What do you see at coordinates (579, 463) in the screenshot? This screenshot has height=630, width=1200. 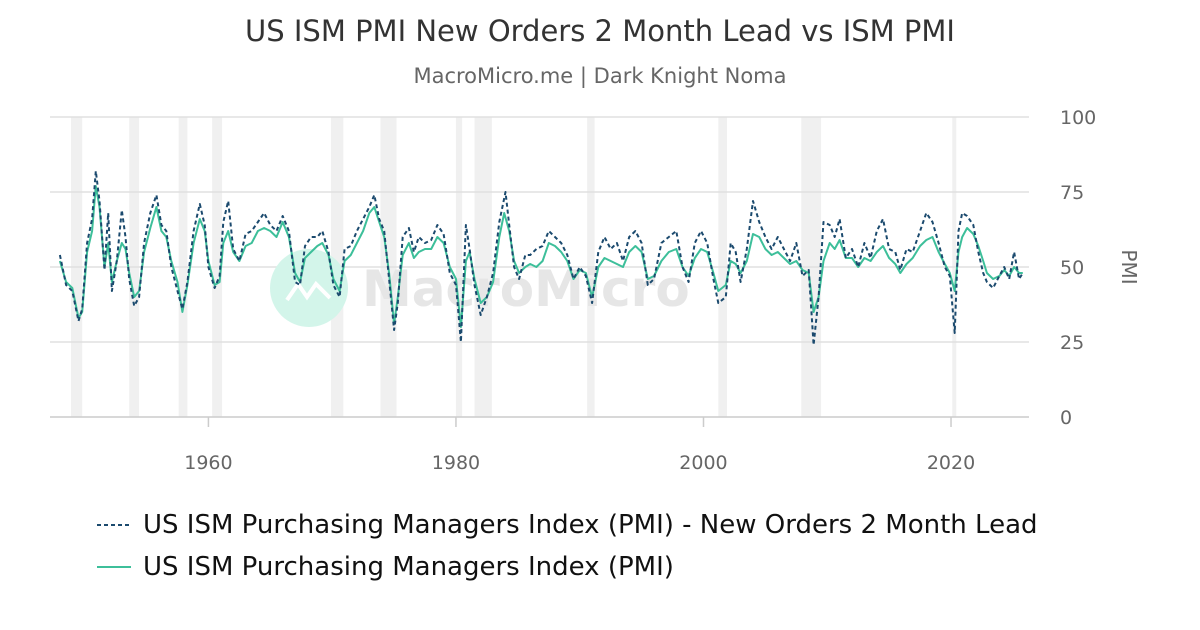 I see `x-tick-labels: 1960 1980 2000 2020` at bounding box center [579, 463].